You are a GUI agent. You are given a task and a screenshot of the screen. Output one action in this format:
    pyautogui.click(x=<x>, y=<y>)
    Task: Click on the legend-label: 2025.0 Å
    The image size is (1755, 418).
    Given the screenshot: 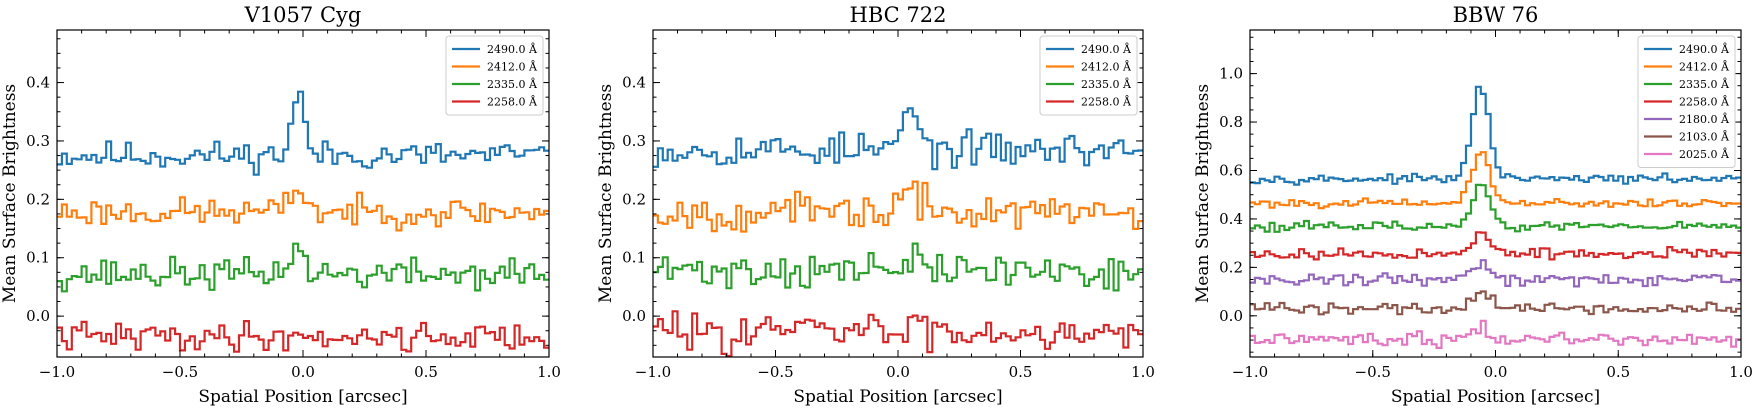 What is the action you would take?
    pyautogui.click(x=1704, y=154)
    